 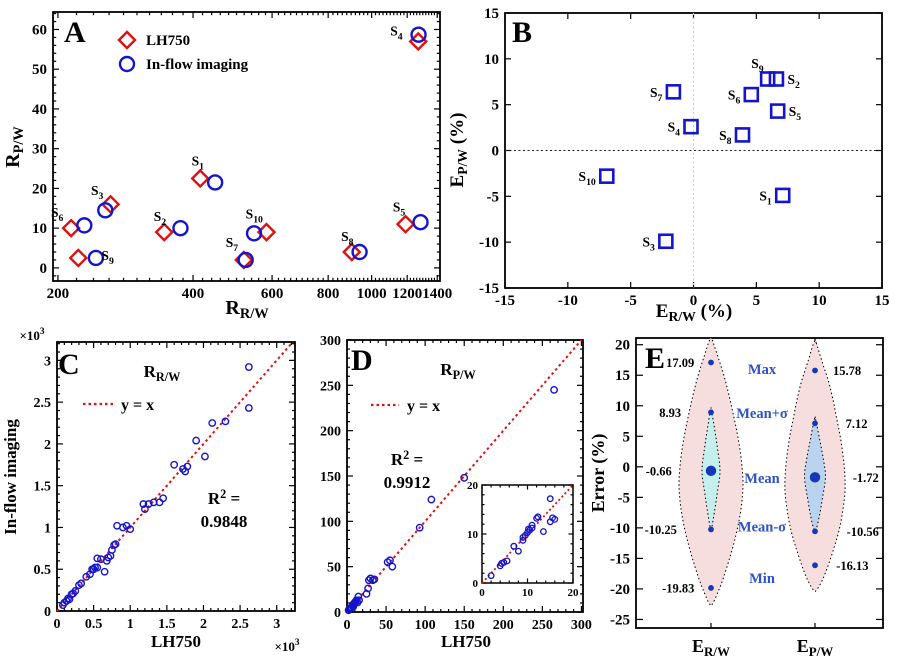 What do you see at coordinates (542, 625) in the screenshot?
I see `svg-text: 250` at bounding box center [542, 625].